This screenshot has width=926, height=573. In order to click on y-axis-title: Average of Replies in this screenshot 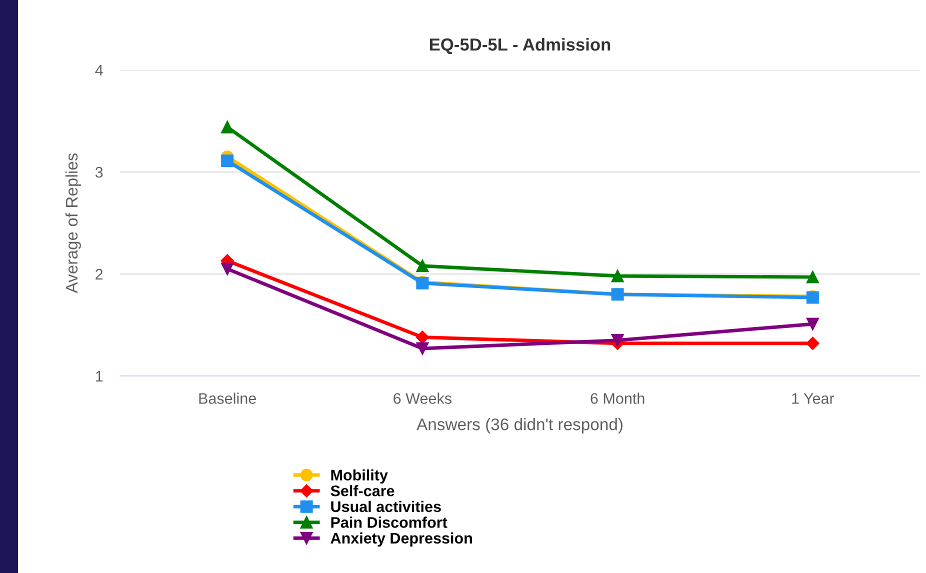, I will do `click(73, 223)`.